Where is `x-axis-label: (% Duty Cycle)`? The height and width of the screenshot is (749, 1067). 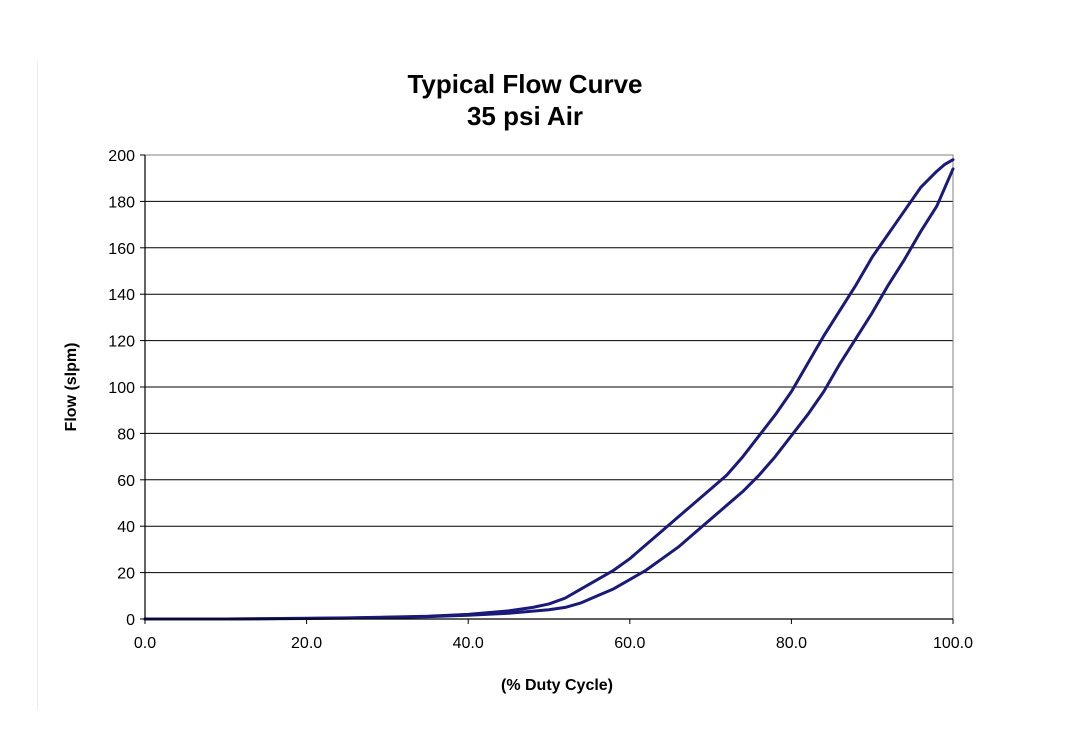
x-axis-label: (% Duty Cycle) is located at coordinates (557, 685).